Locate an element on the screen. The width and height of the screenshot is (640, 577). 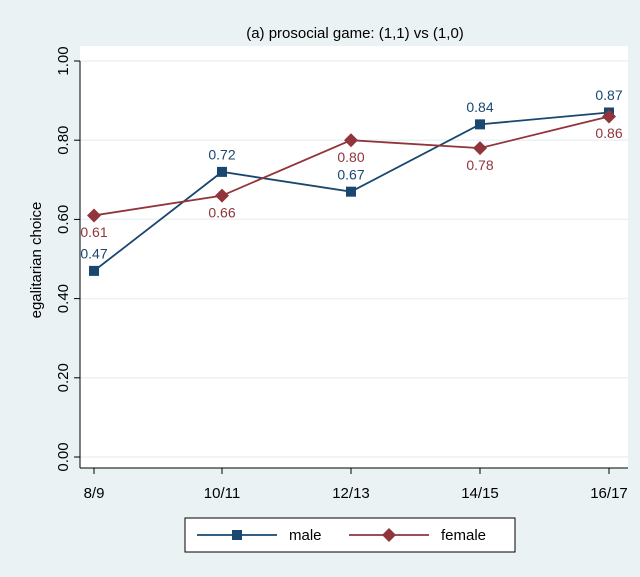
x-tick-label: 16/17 is located at coordinates (609, 493).